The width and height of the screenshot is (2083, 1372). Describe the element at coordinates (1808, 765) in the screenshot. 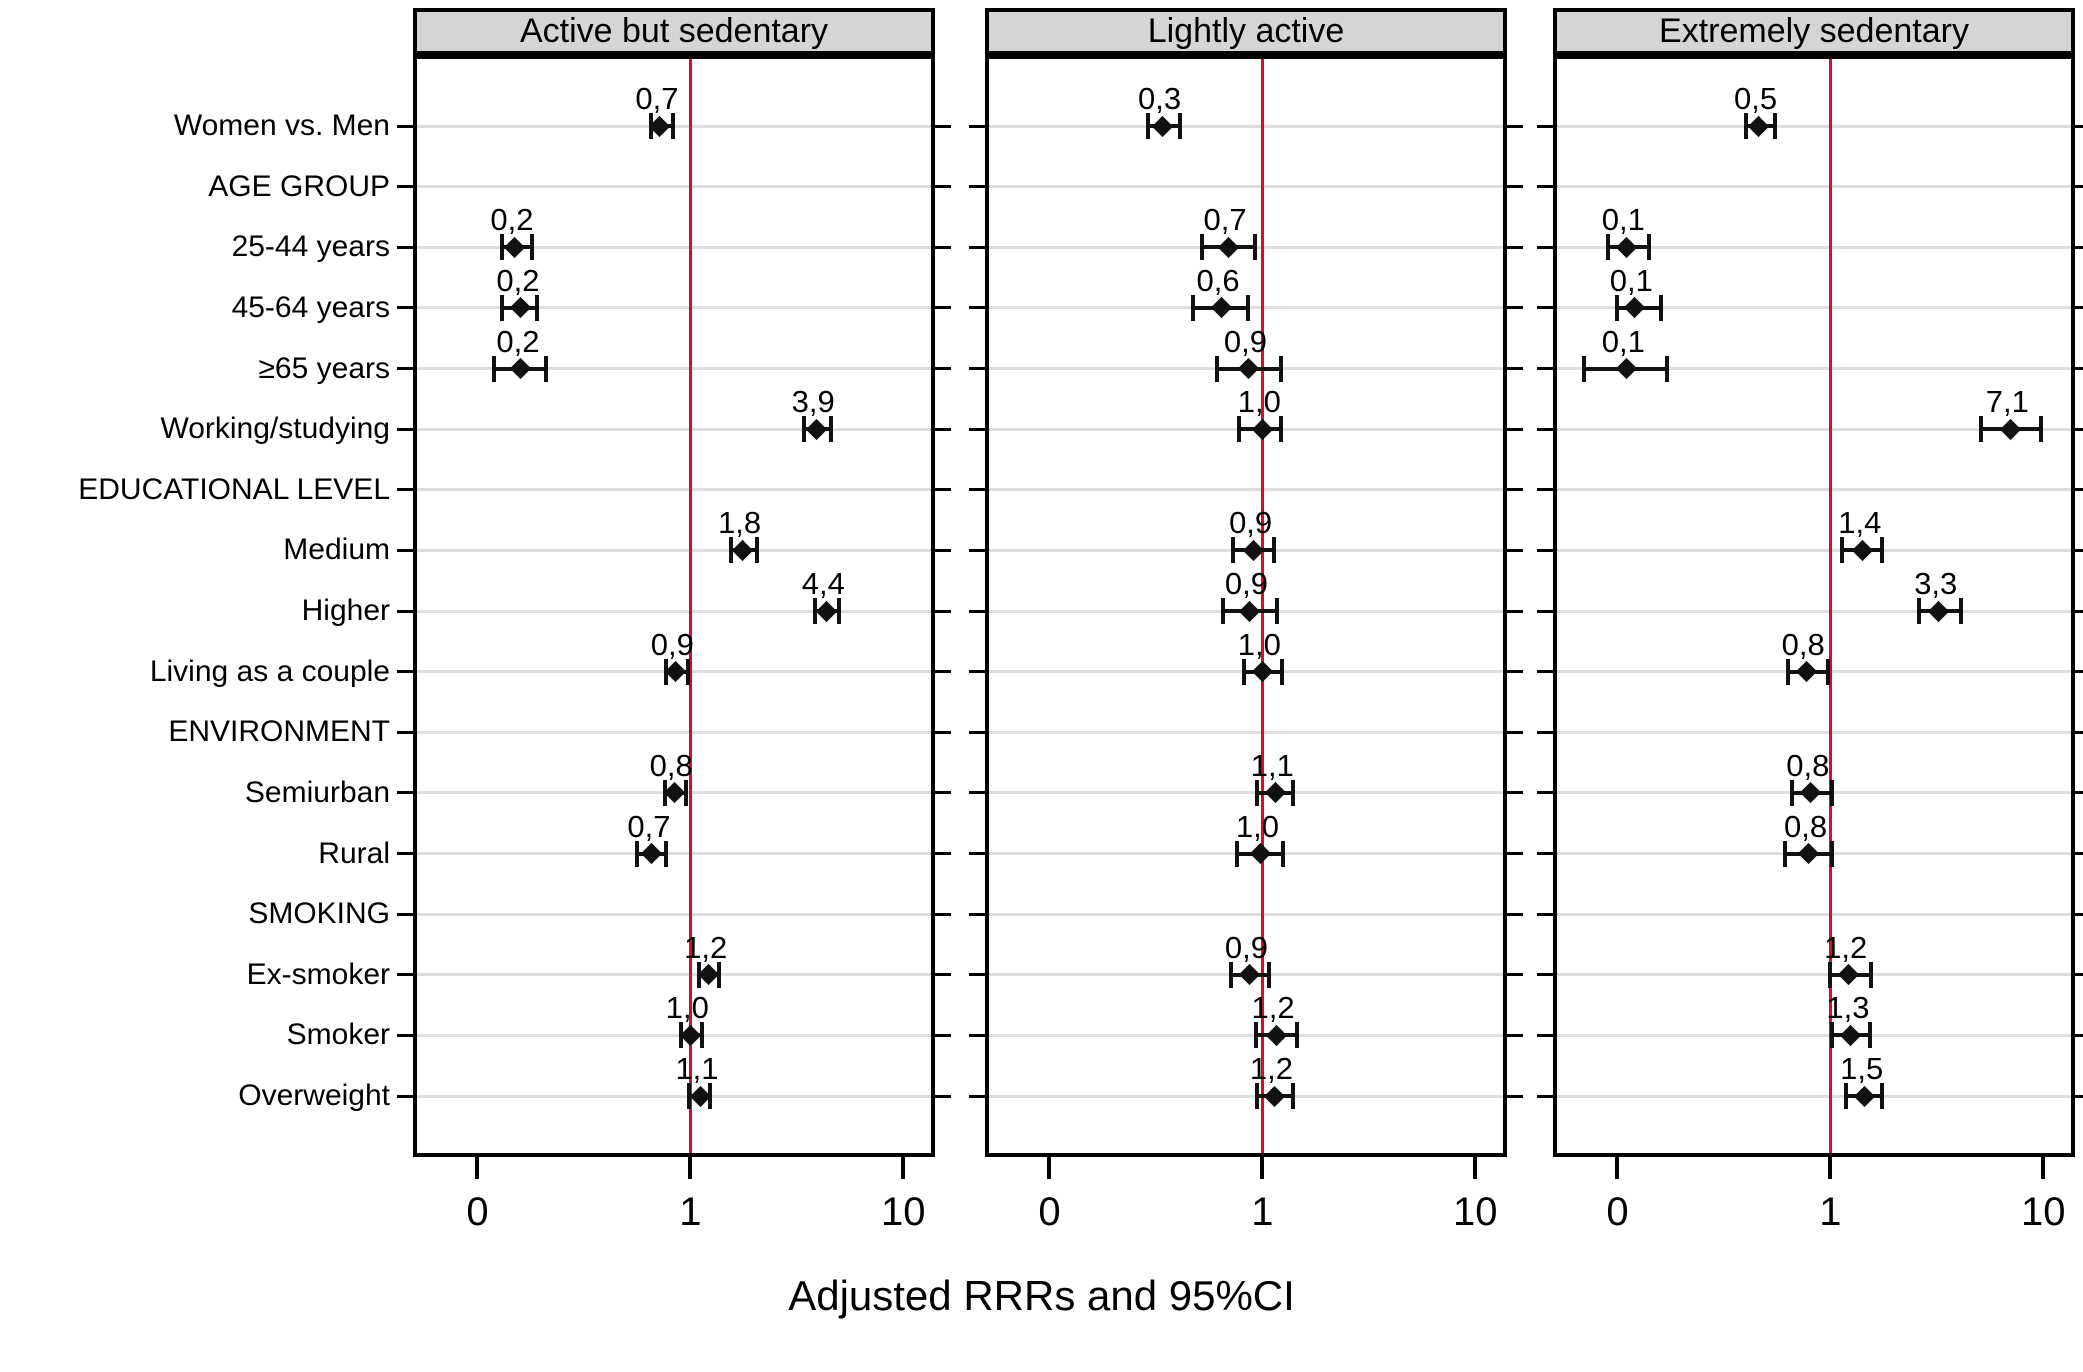

I see `value-label: 0,8` at that location.